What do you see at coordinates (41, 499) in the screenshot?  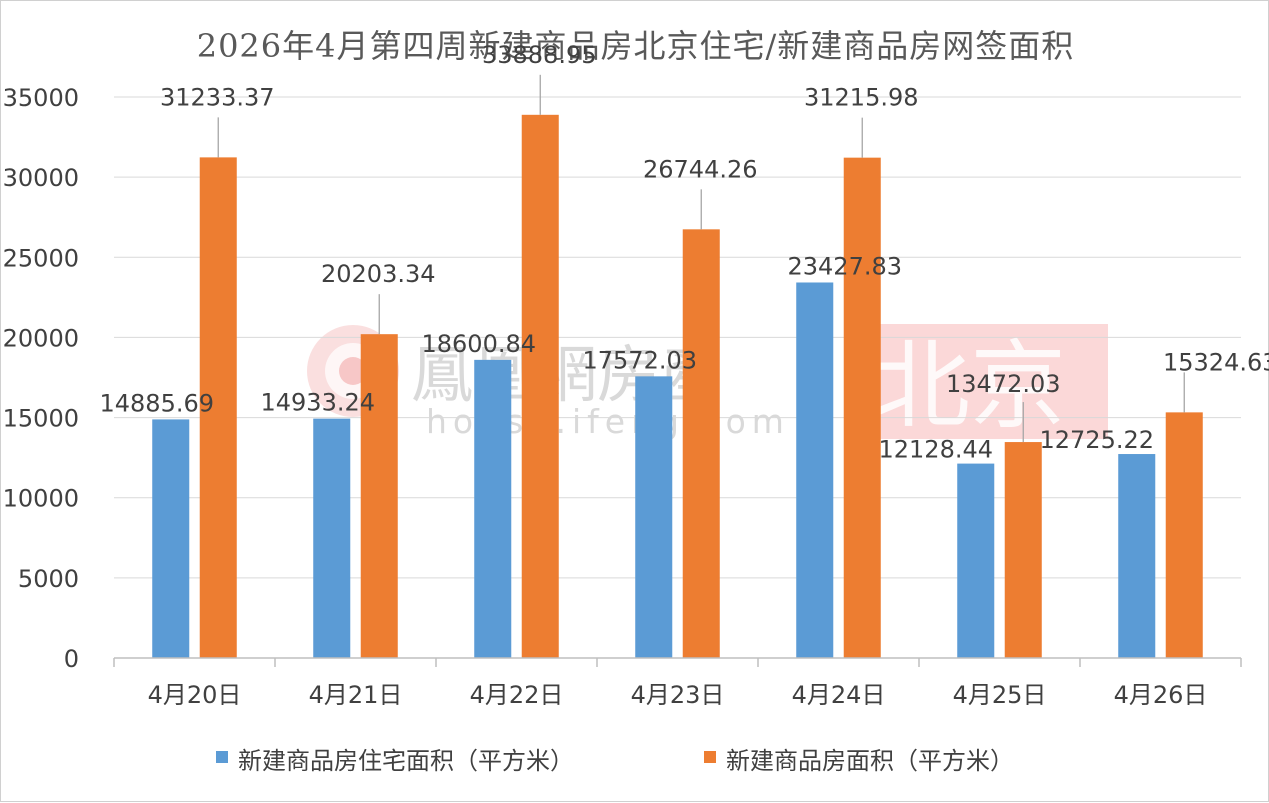 I see `y-tick-label: 10000` at bounding box center [41, 499].